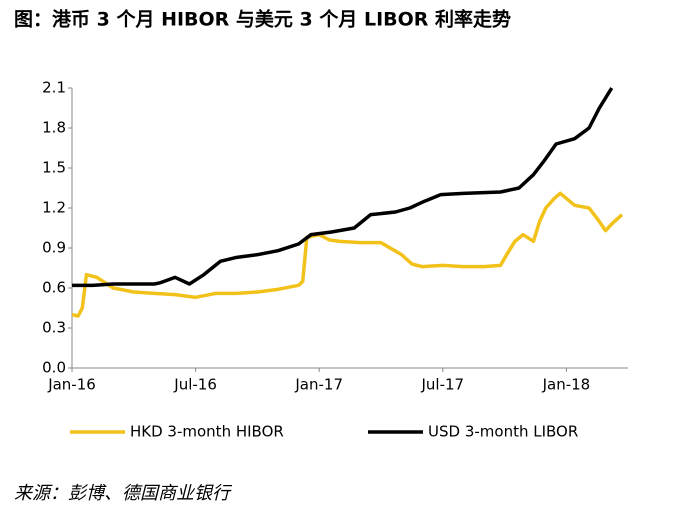 Image resolution: width=689 pixels, height=515 pixels. I want to click on x-tick-label: Jan-17, so click(318, 385).